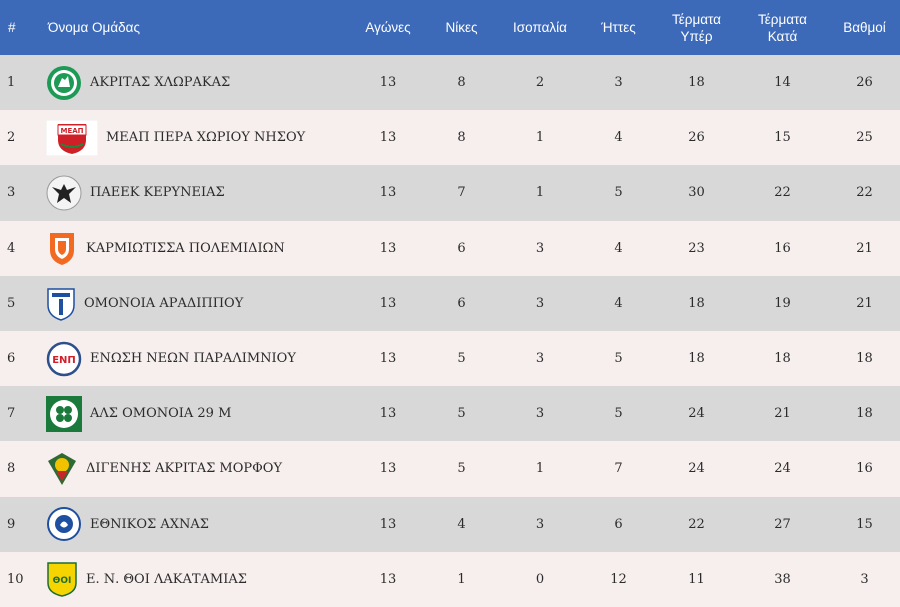 This screenshot has height=607, width=900. Describe the element at coordinates (782, 359) in the screenshot. I see `goals-against-cell: 18` at that location.